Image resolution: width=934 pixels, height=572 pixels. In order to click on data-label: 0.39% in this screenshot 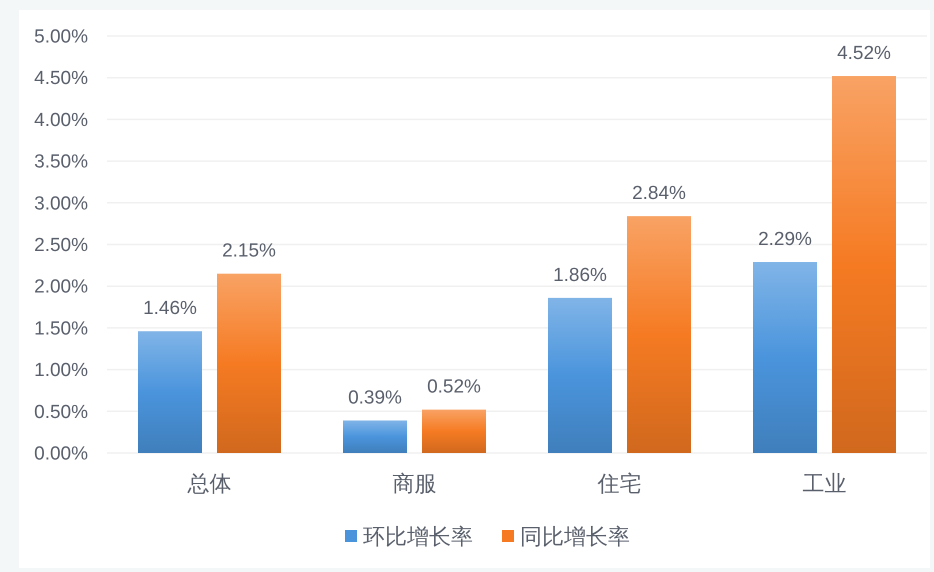, I will do `click(375, 397)`.